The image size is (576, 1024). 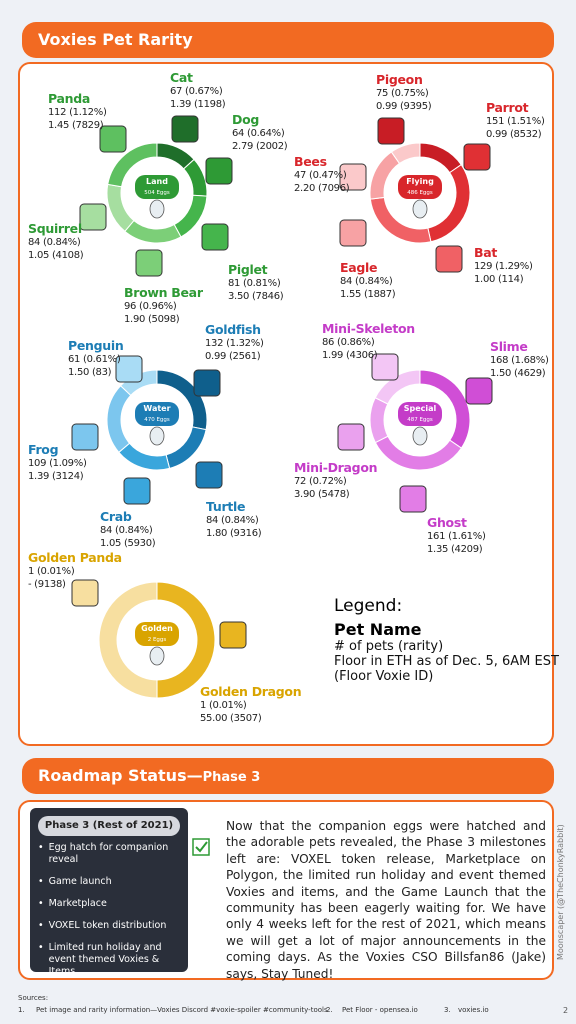 I want to click on pet-share: (0.96%), so click(x=158, y=306).